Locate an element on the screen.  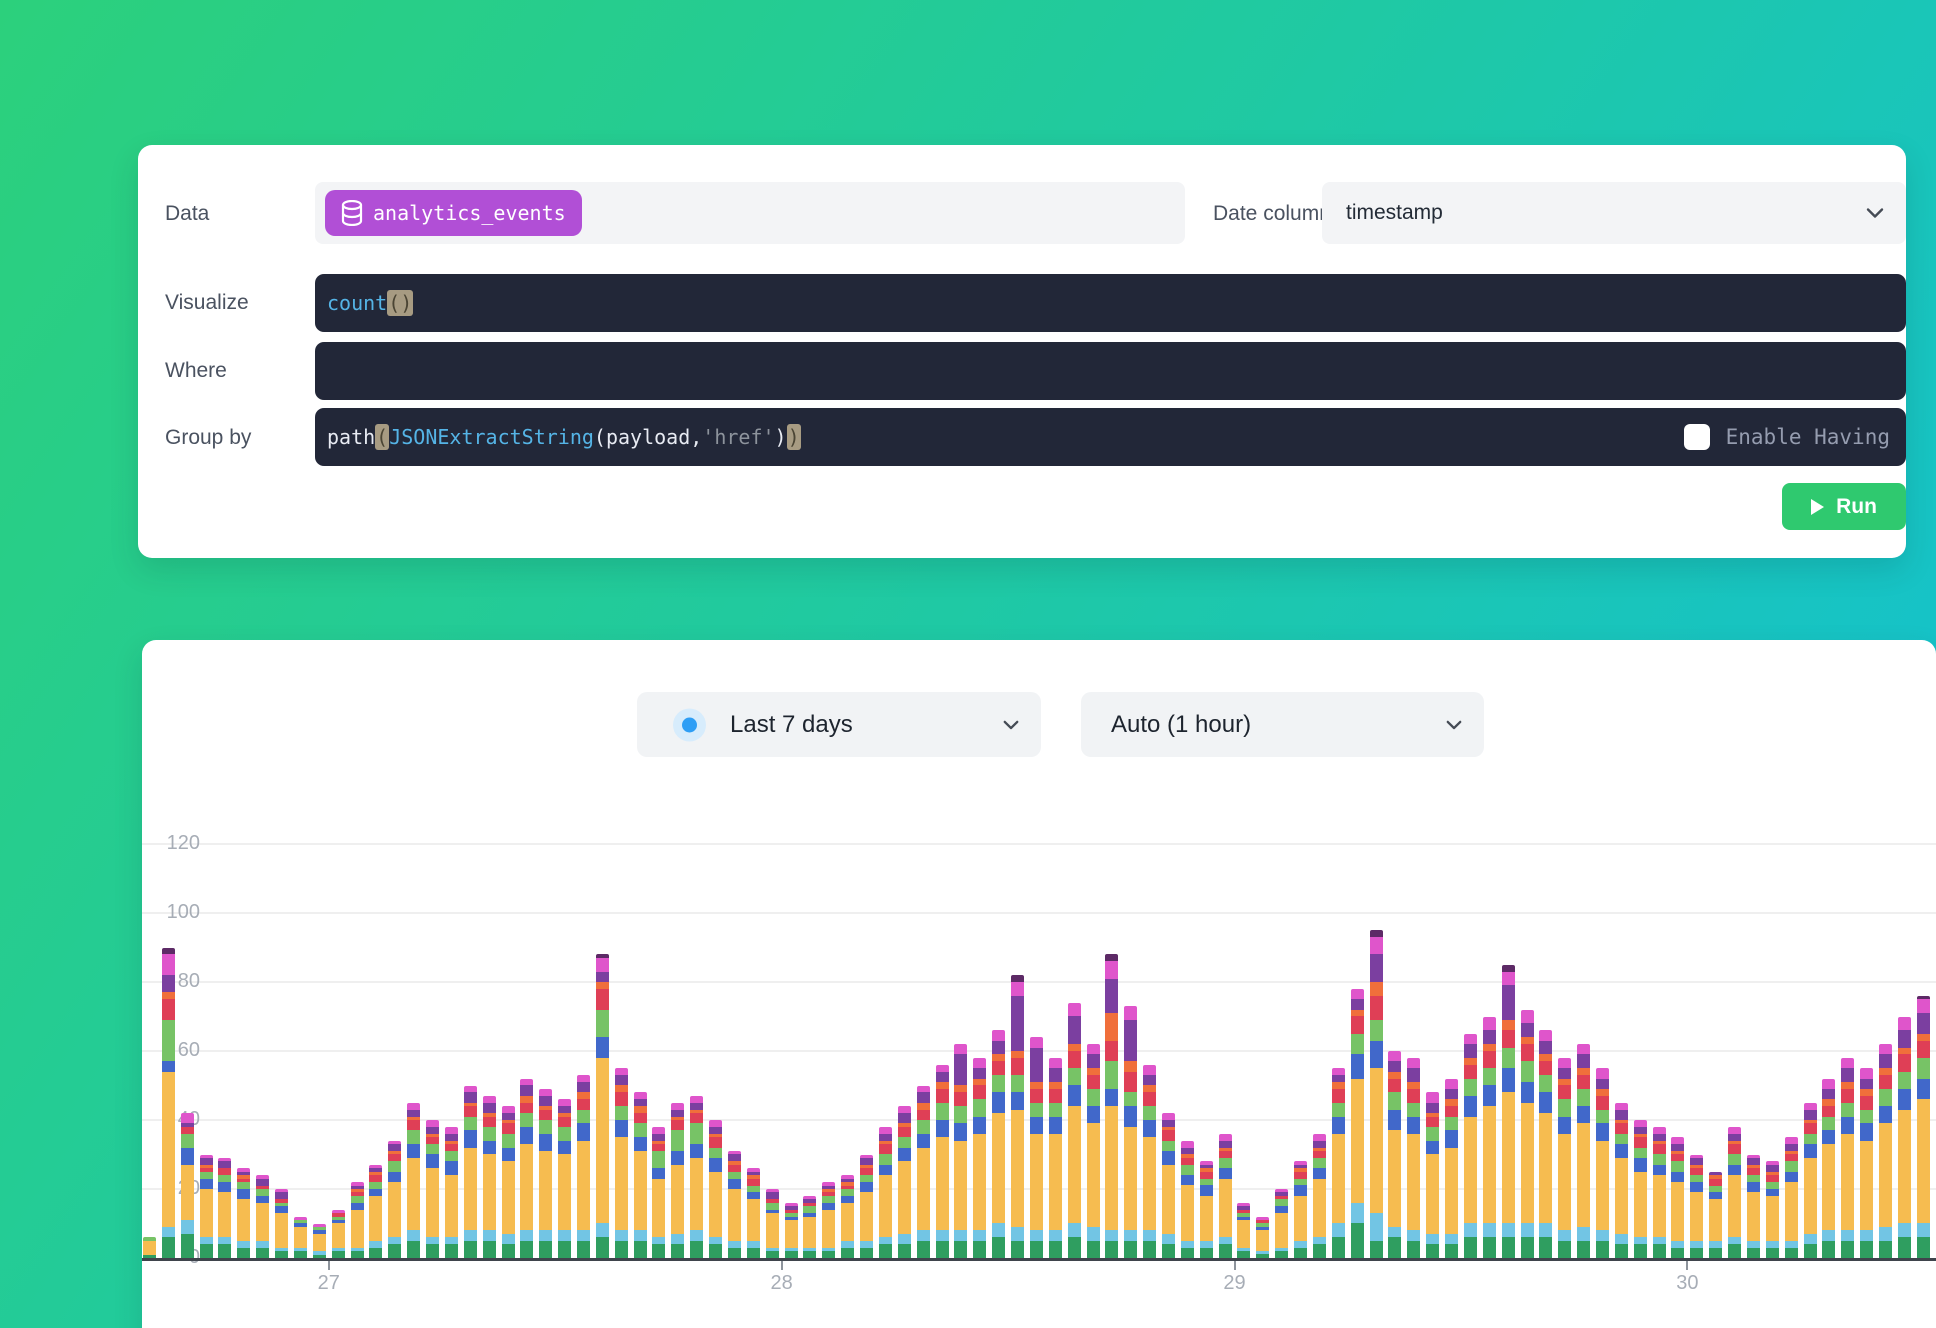
date-range-dropdown: Last 7 days is located at coordinates (839, 724).